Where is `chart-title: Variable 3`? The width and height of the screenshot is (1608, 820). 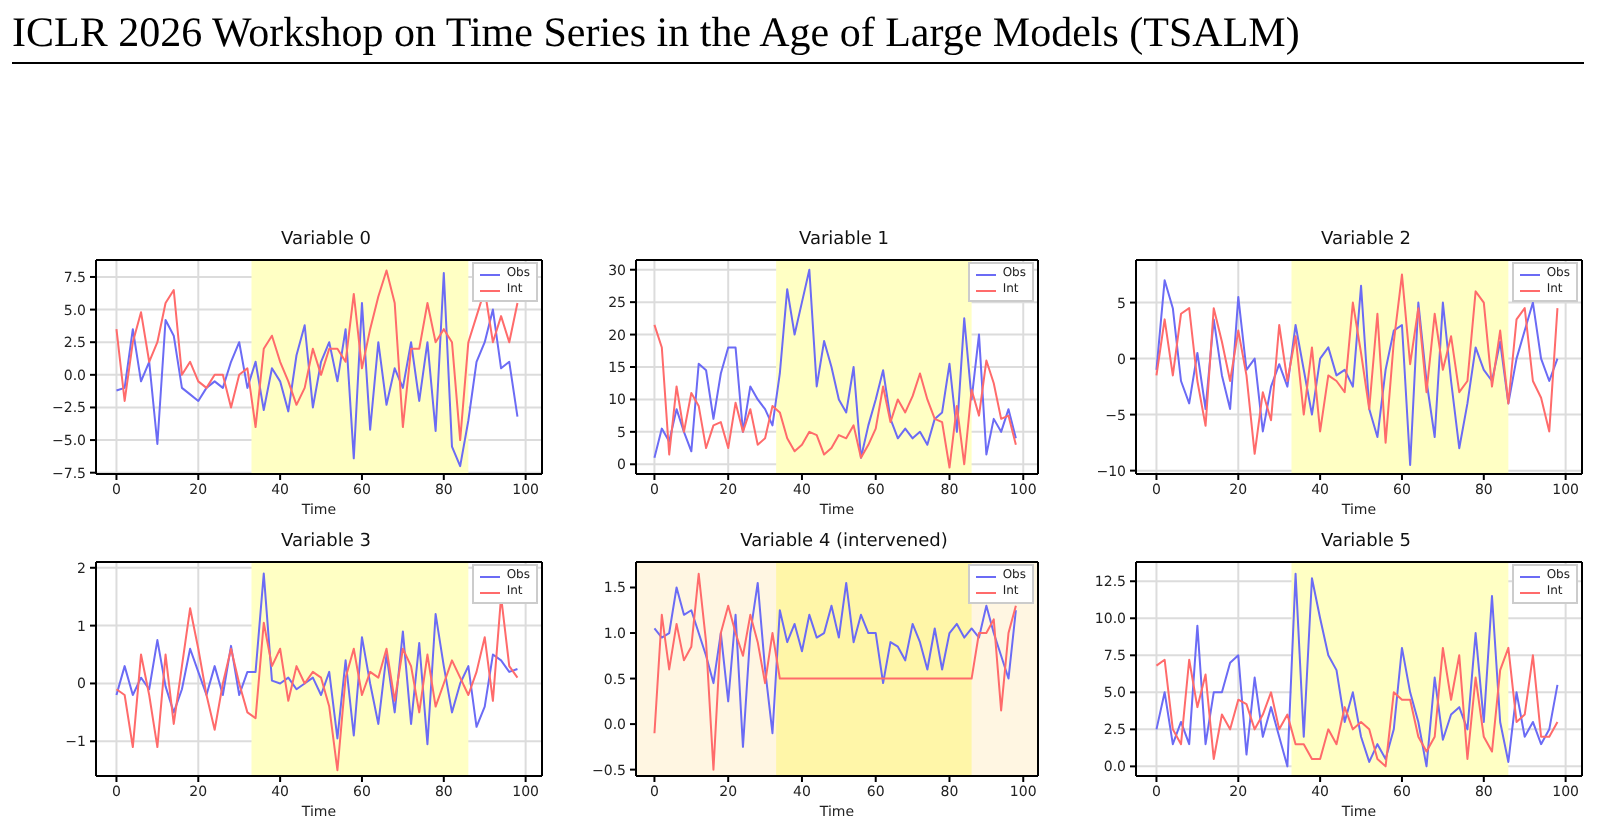 chart-title: Variable 3 is located at coordinates (326, 544).